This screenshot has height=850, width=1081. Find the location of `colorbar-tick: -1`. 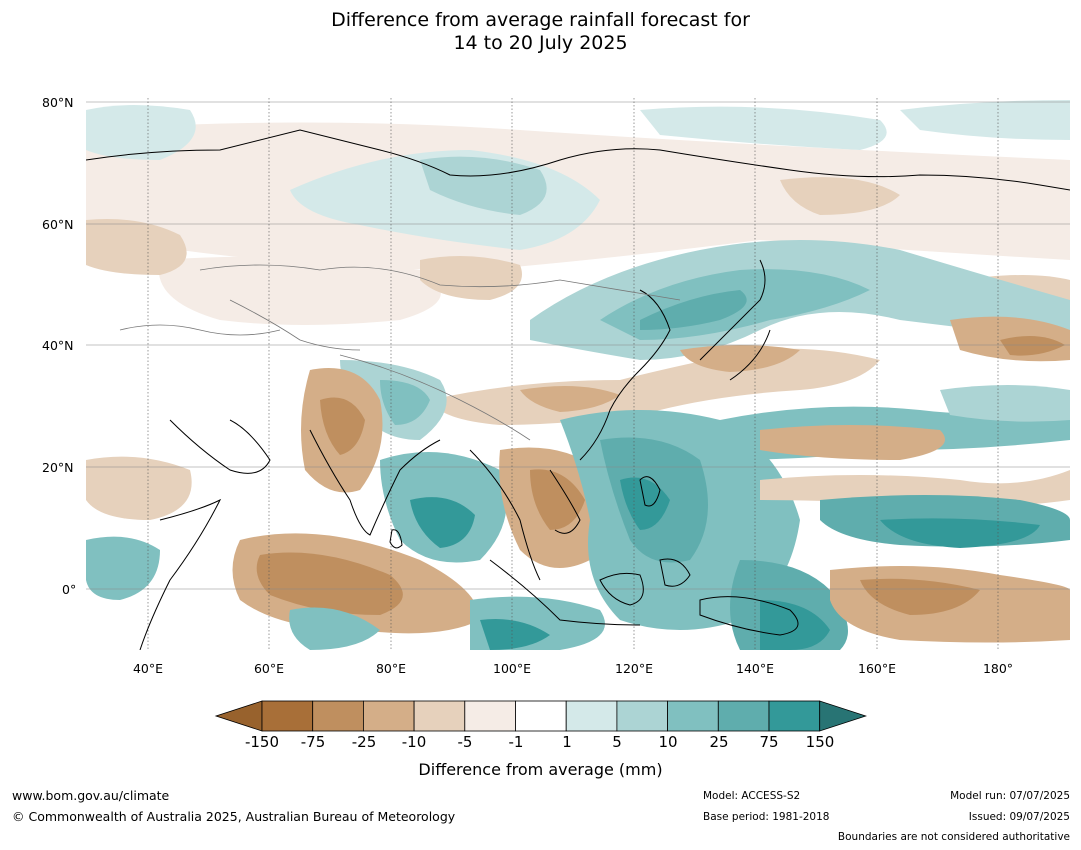

colorbar-tick: -1 is located at coordinates (516, 742).